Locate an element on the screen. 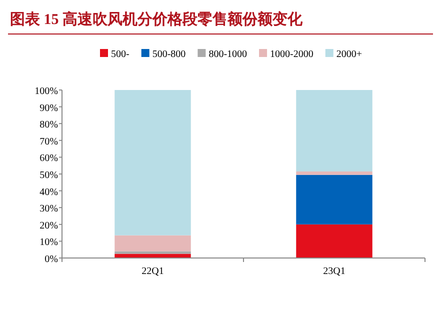 The image size is (441, 320). y-tick-label: 20% is located at coordinates (49, 226).